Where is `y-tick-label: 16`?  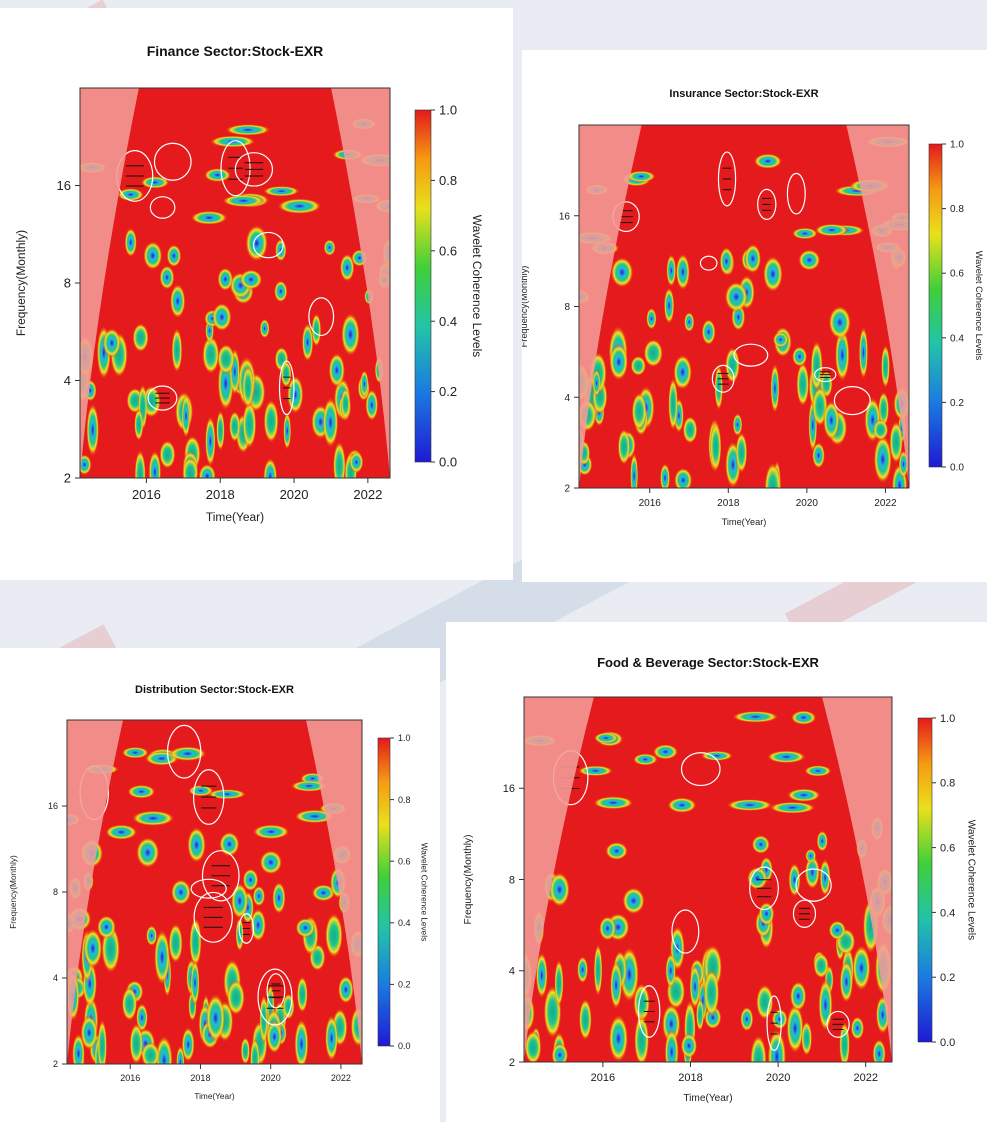 y-tick-label: 16 is located at coordinates (64, 185).